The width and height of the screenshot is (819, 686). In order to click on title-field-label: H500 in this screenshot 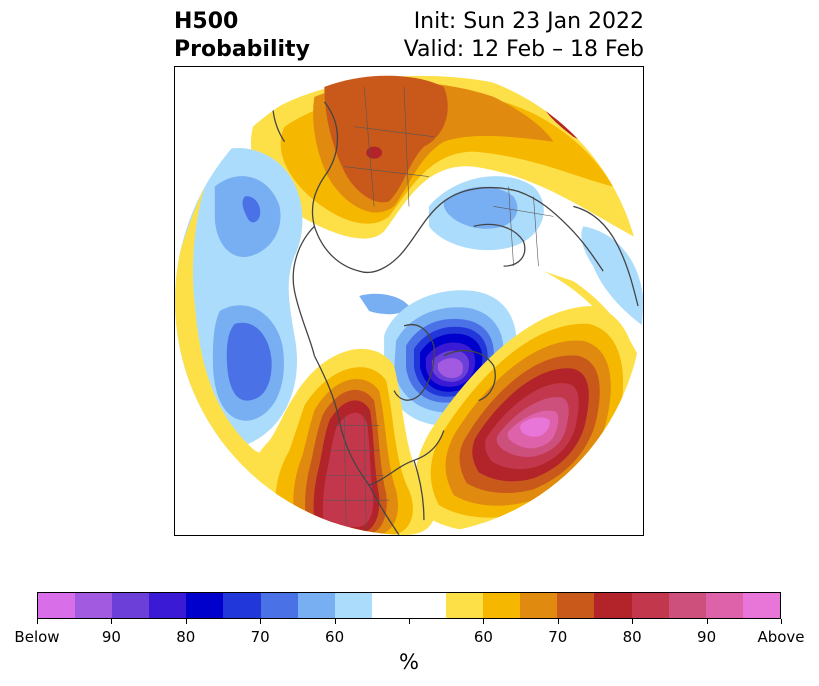, I will do `click(206, 21)`.